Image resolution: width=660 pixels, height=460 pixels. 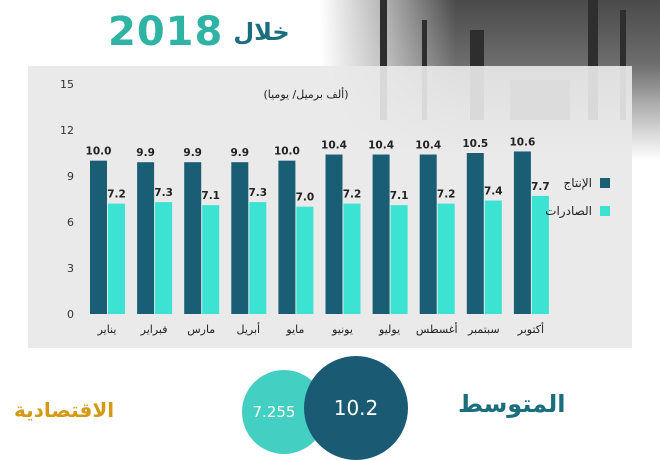 What do you see at coordinates (67, 130) in the screenshot?
I see `y-tick-label: 12` at bounding box center [67, 130].